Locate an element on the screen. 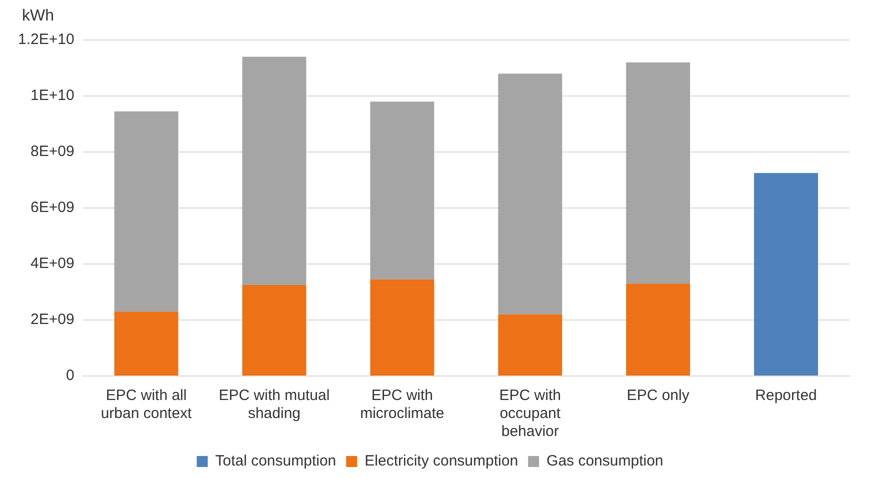 Image resolution: width=870 pixels, height=479 pixels. y-tick-label: 2E+09 is located at coordinates (52, 319).